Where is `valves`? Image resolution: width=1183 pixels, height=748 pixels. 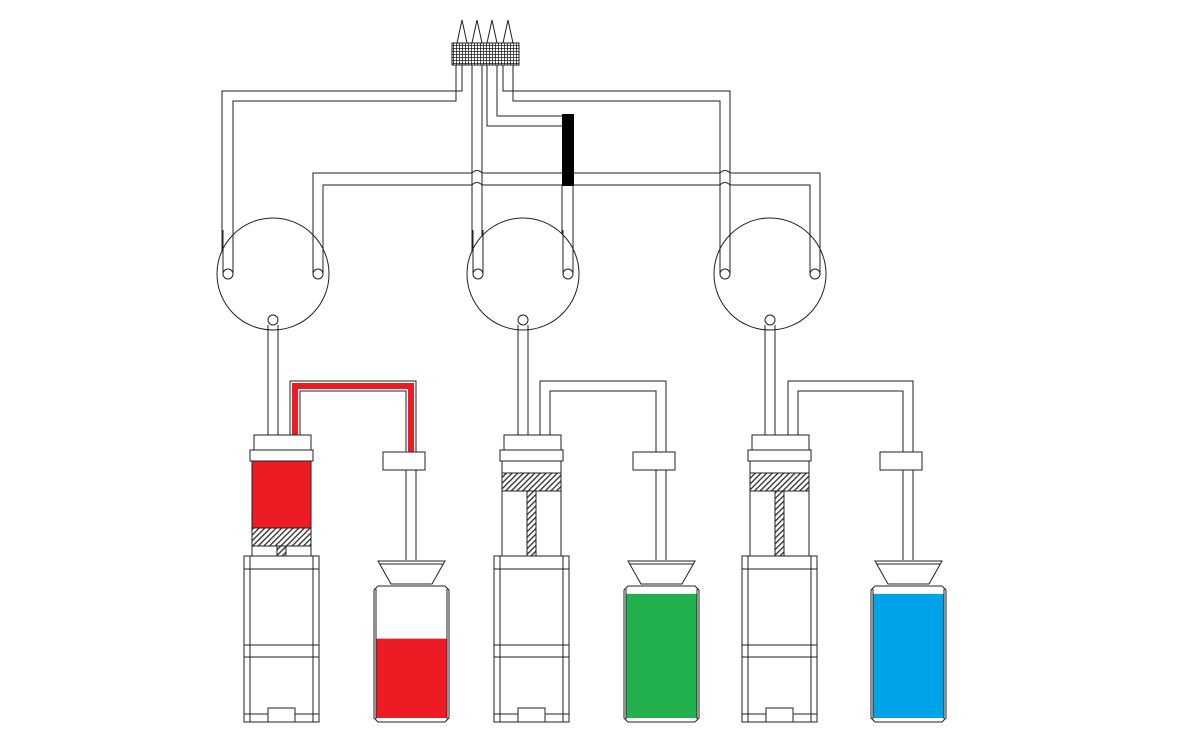 valves is located at coordinates (521, 274).